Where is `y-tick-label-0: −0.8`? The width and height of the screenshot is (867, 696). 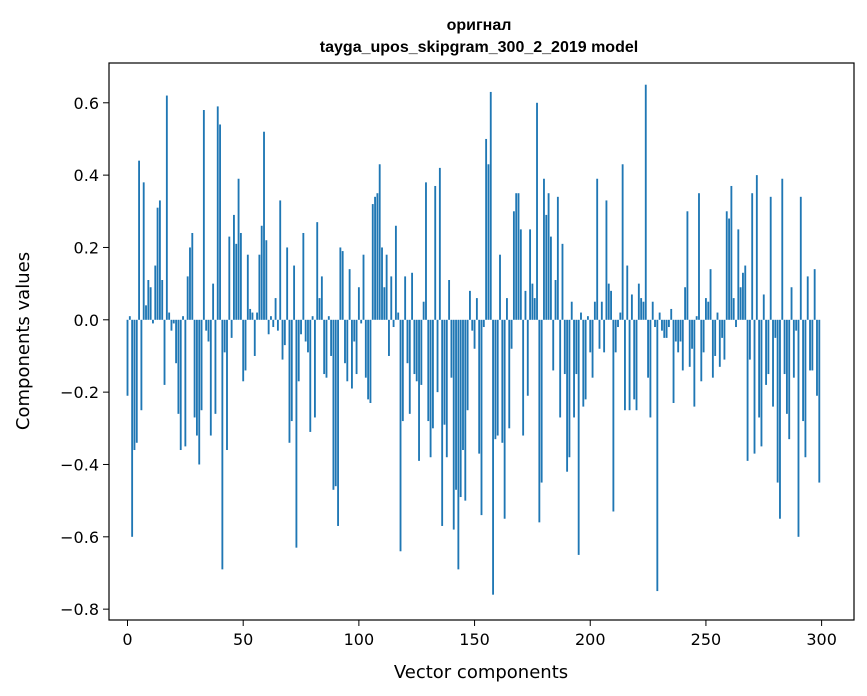
y-tick-label-0: −0.8 is located at coordinates (79, 609).